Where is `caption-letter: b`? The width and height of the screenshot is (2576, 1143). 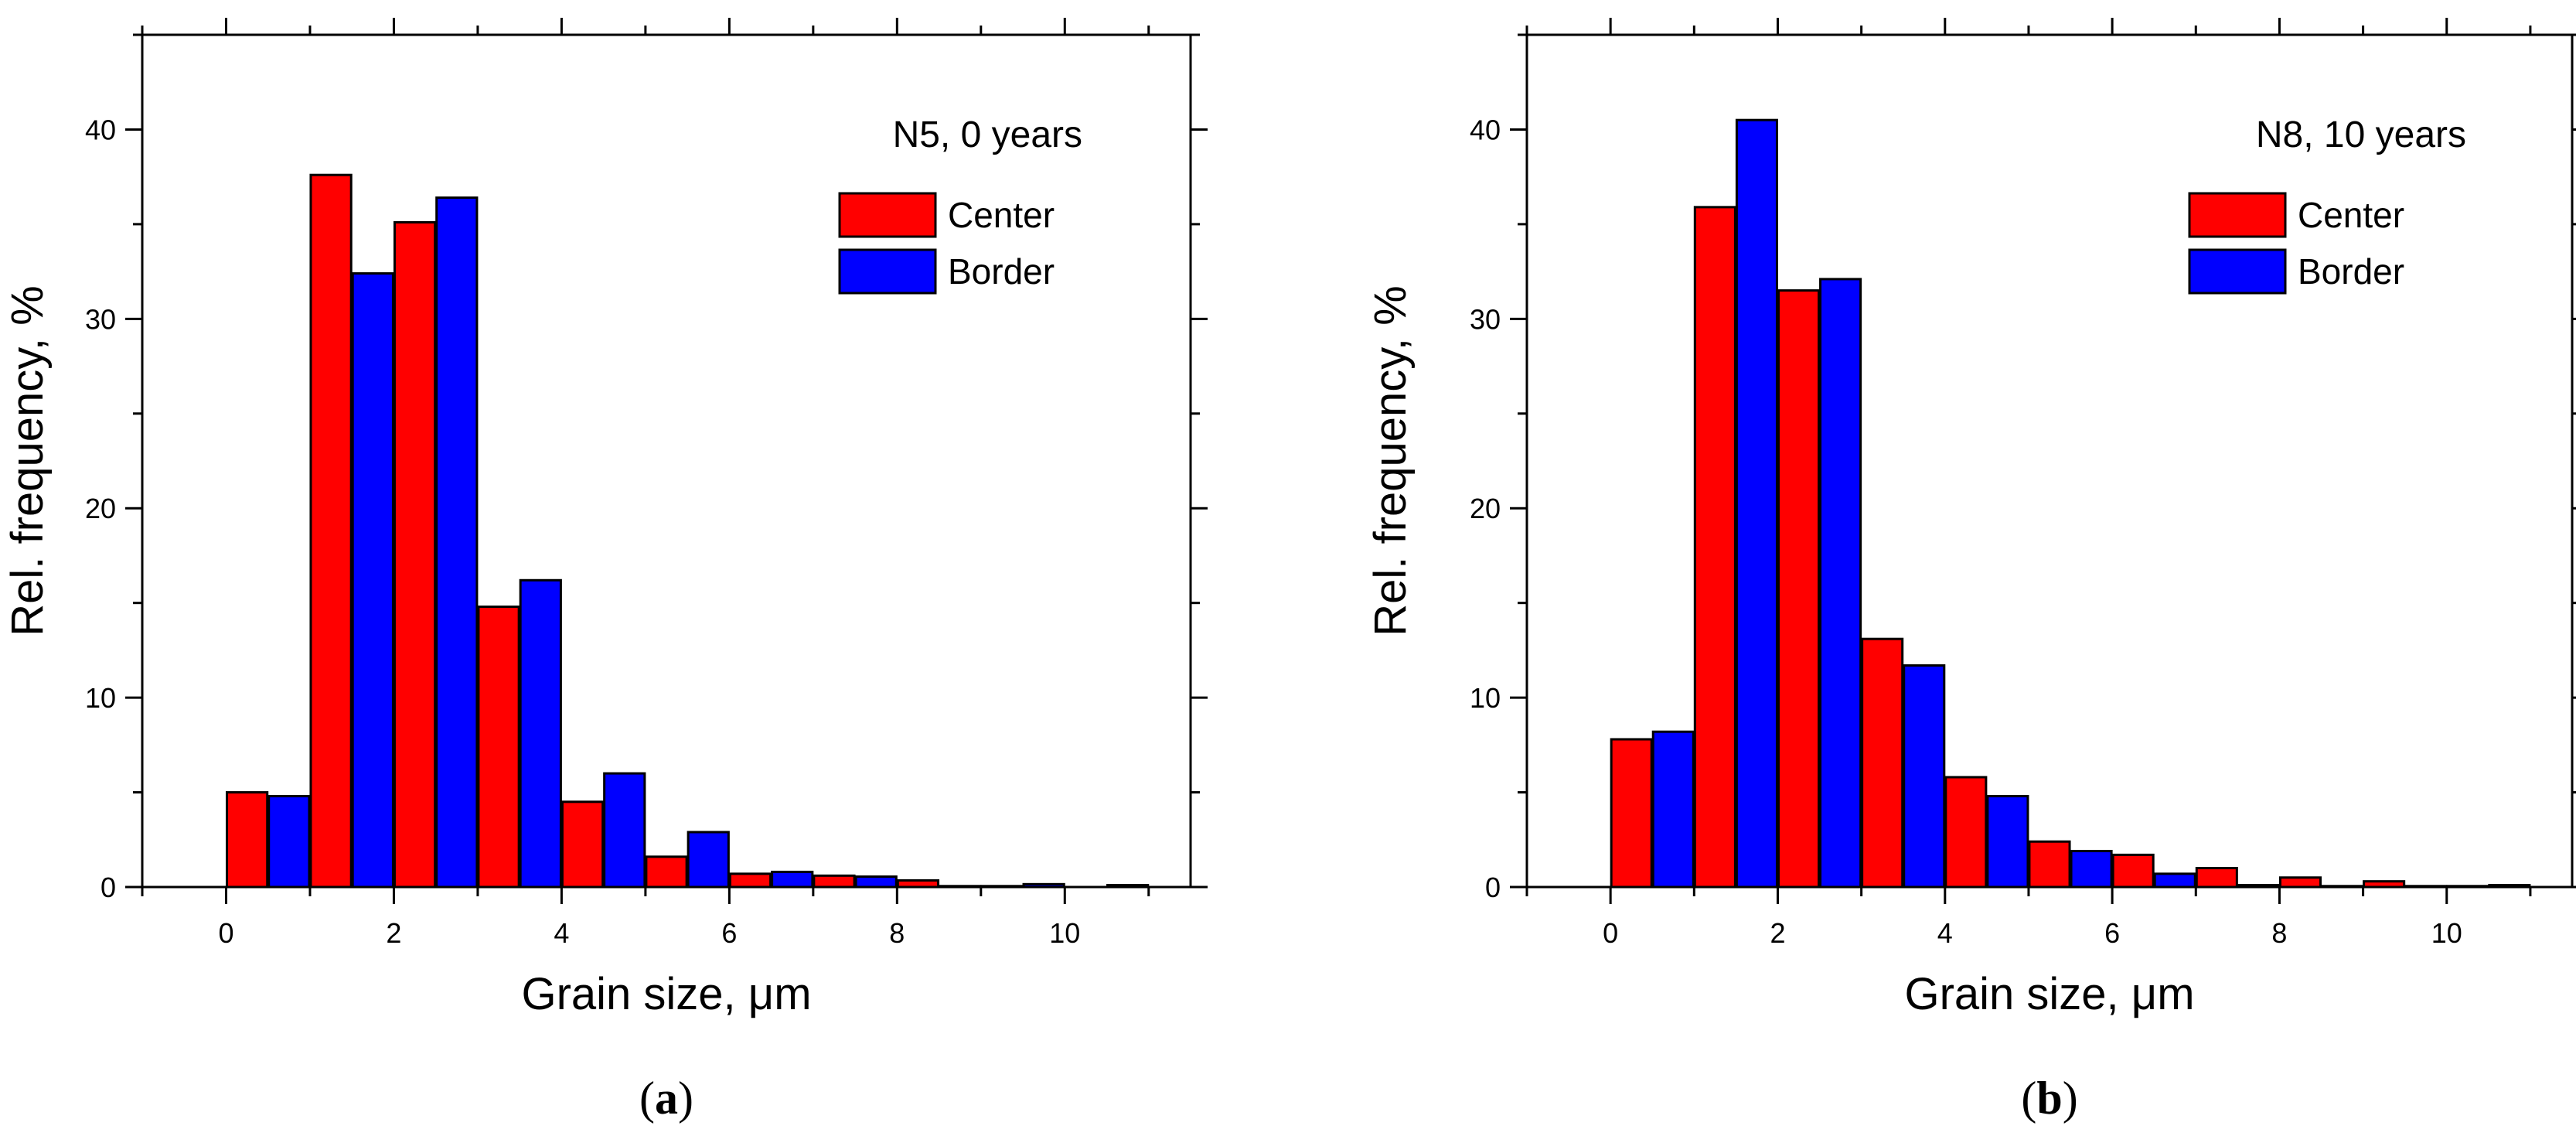 caption-letter: b is located at coordinates (2049, 1098).